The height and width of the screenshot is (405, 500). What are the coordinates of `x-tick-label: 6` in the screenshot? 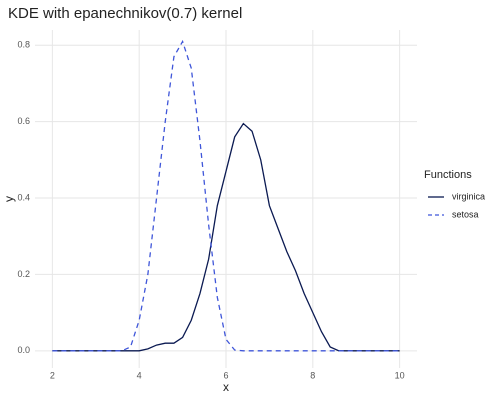 It's located at (225, 375).